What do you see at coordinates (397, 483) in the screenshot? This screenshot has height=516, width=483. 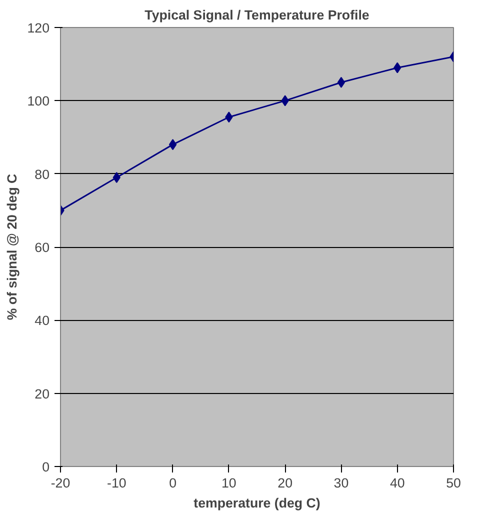 I see `x-tick-label: 40` at bounding box center [397, 483].